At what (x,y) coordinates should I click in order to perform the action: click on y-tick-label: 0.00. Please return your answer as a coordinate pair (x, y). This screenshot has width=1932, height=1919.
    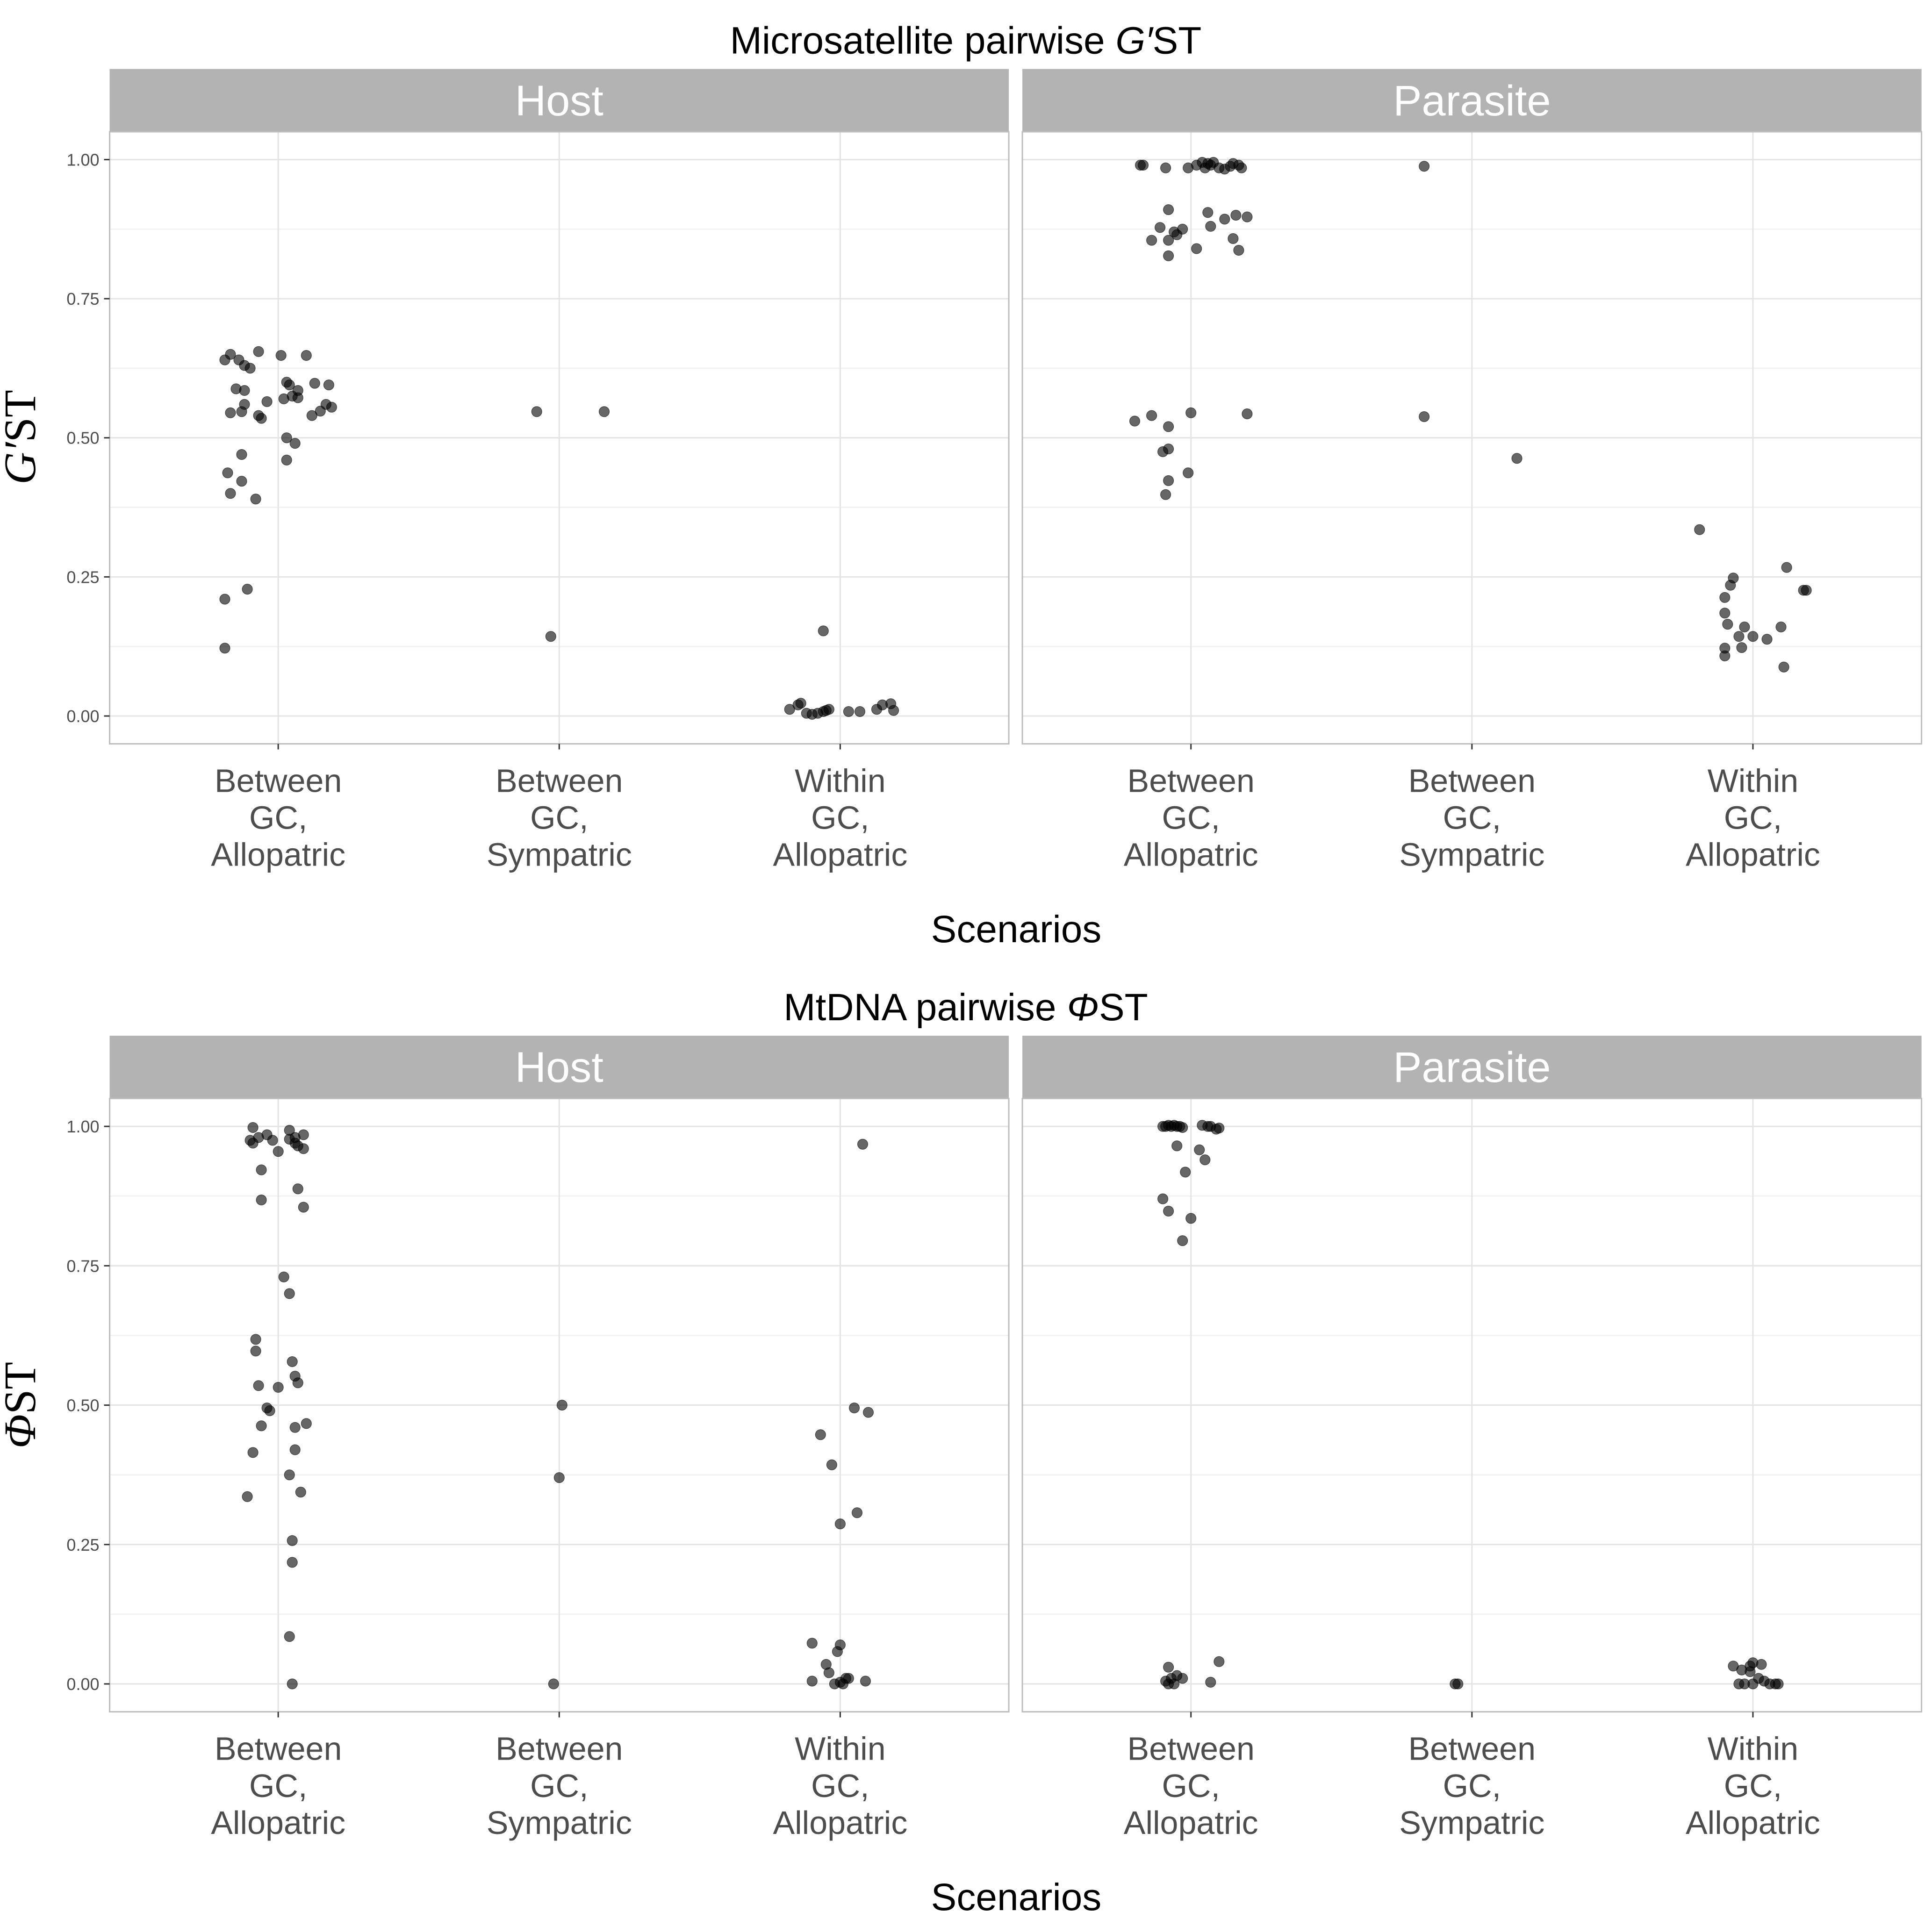
    Looking at the image, I should click on (82, 1684).